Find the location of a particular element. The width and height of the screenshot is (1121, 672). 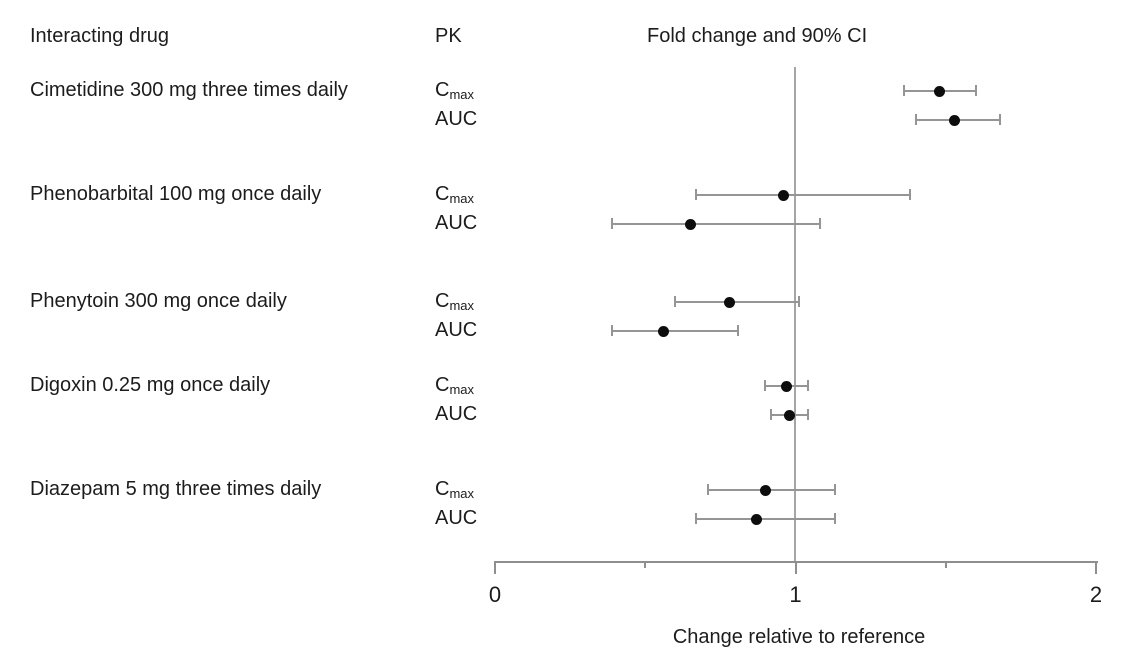

drug-label: Phenobarbital 100 mg once daily is located at coordinates (176, 194).